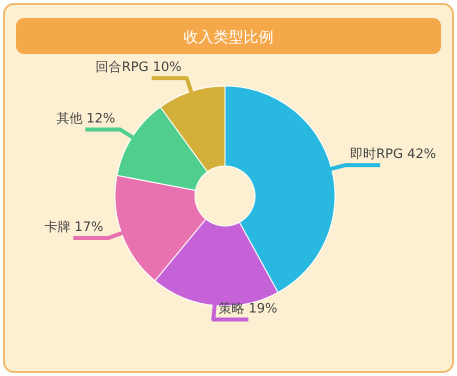 Image resolution: width=457 pixels, height=376 pixels. I want to click on slice-label: 策略, so click(233, 308).